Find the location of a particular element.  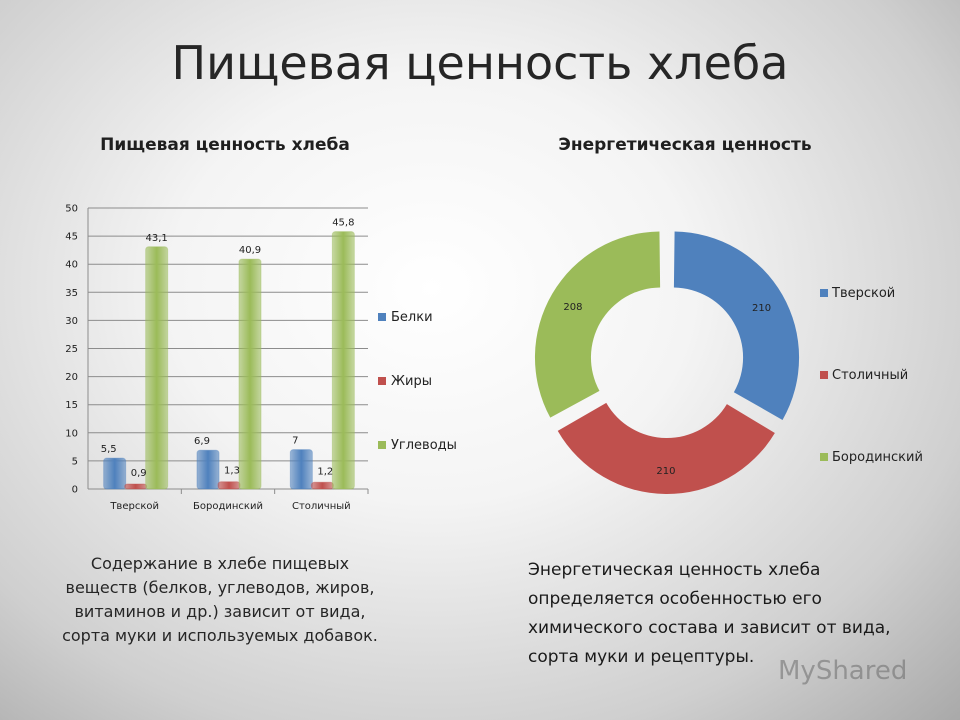

donut-data-labels: 210 210 208 is located at coordinates (667, 389).